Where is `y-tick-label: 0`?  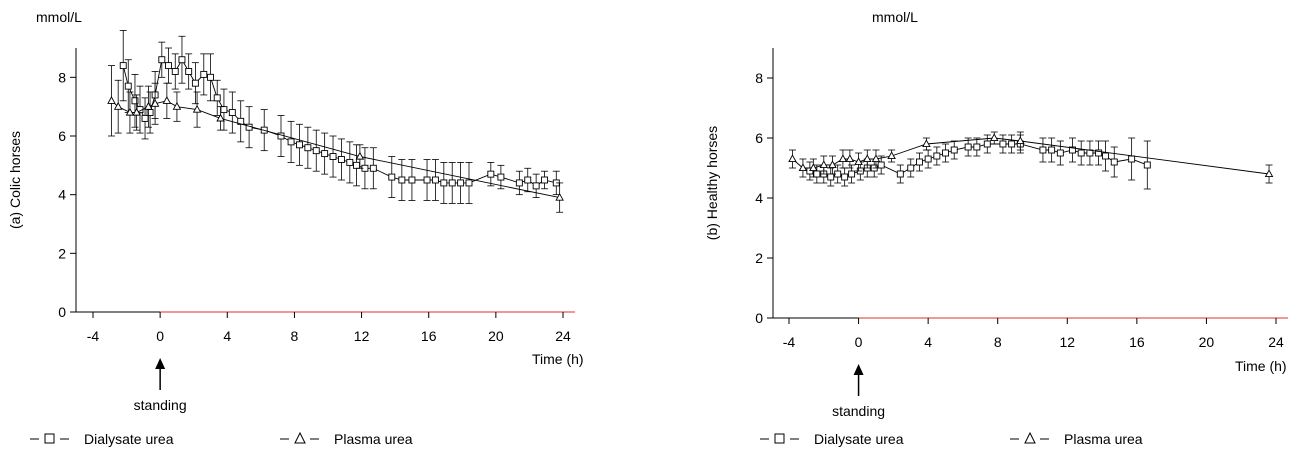 y-tick-label: 0 is located at coordinates (62, 312).